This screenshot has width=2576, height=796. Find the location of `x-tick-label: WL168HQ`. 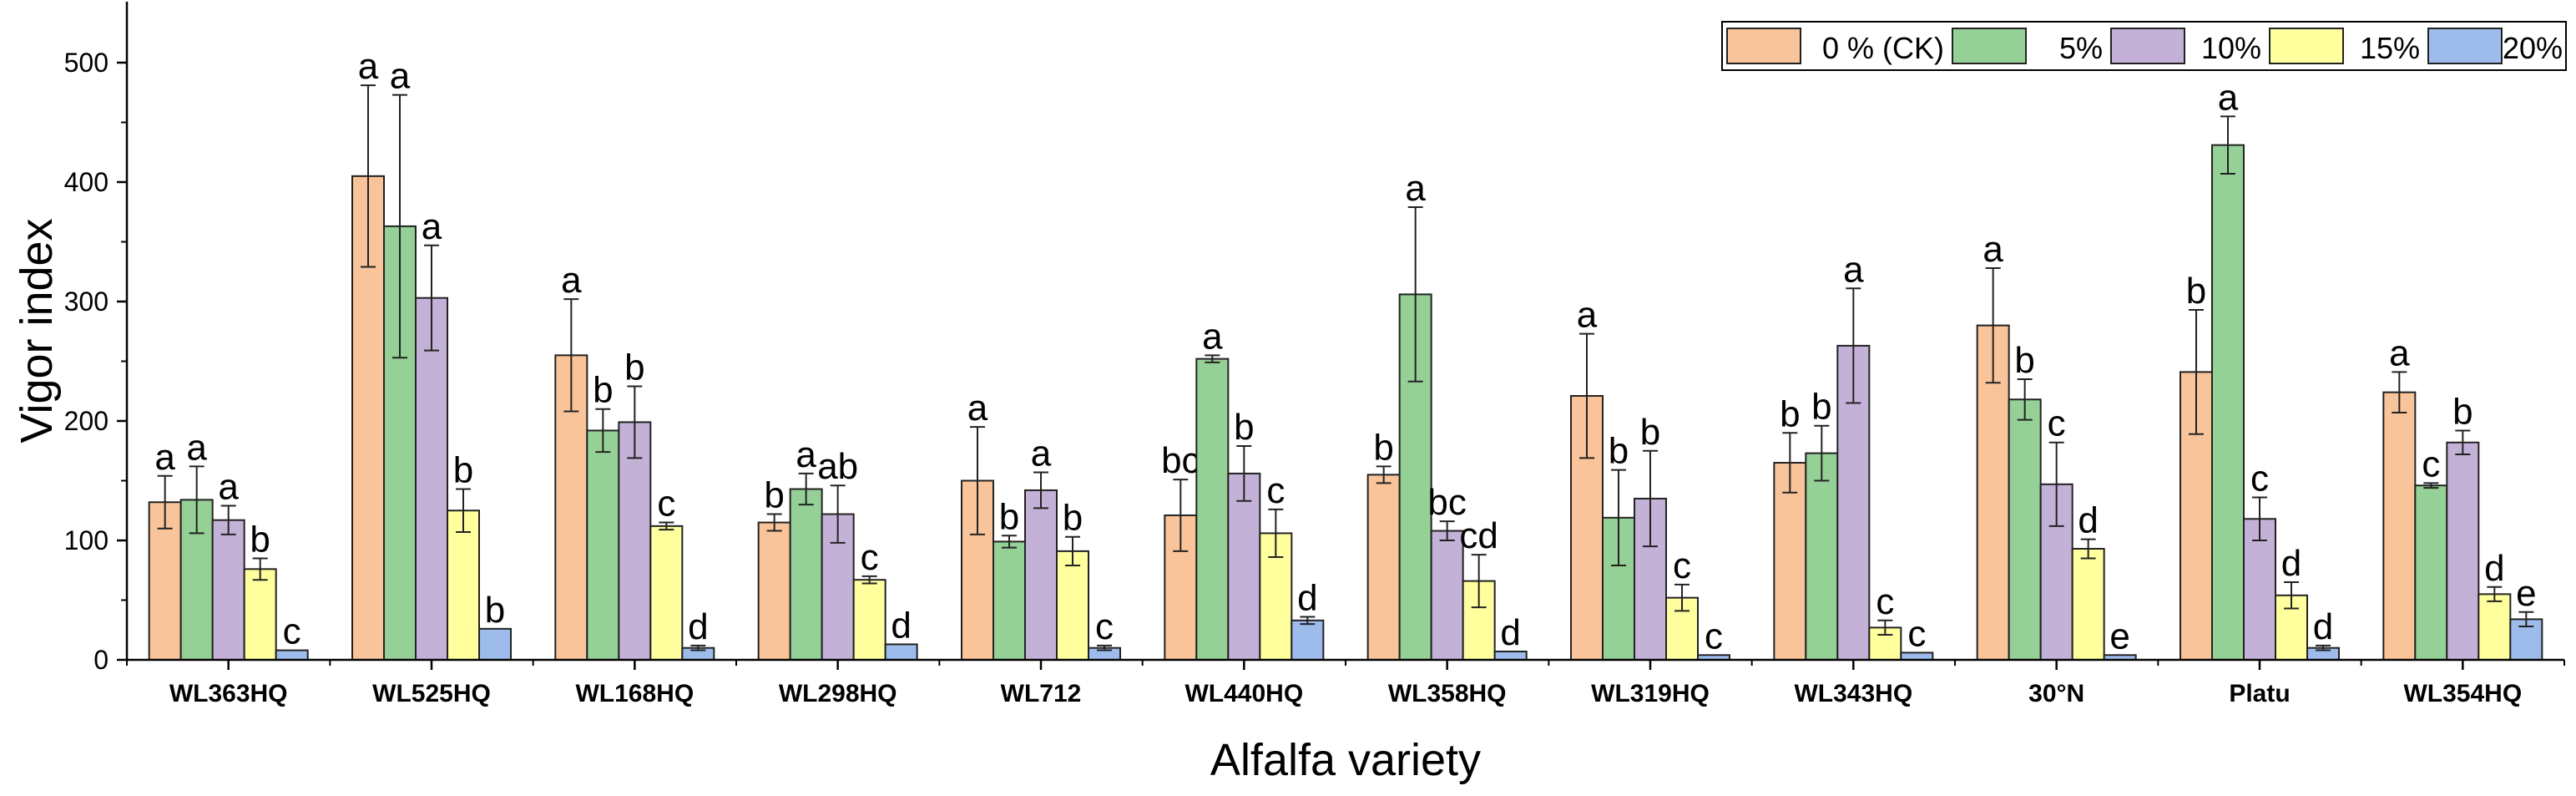

x-tick-label: WL168HQ is located at coordinates (634, 694).